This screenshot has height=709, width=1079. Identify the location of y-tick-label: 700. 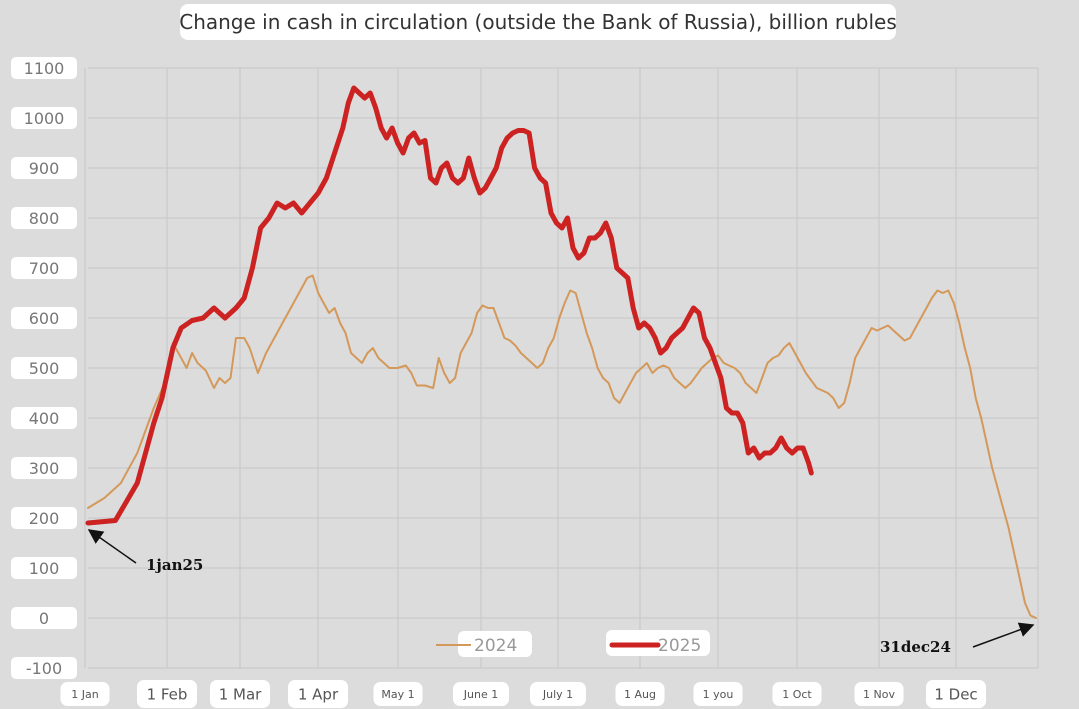
(44, 268).